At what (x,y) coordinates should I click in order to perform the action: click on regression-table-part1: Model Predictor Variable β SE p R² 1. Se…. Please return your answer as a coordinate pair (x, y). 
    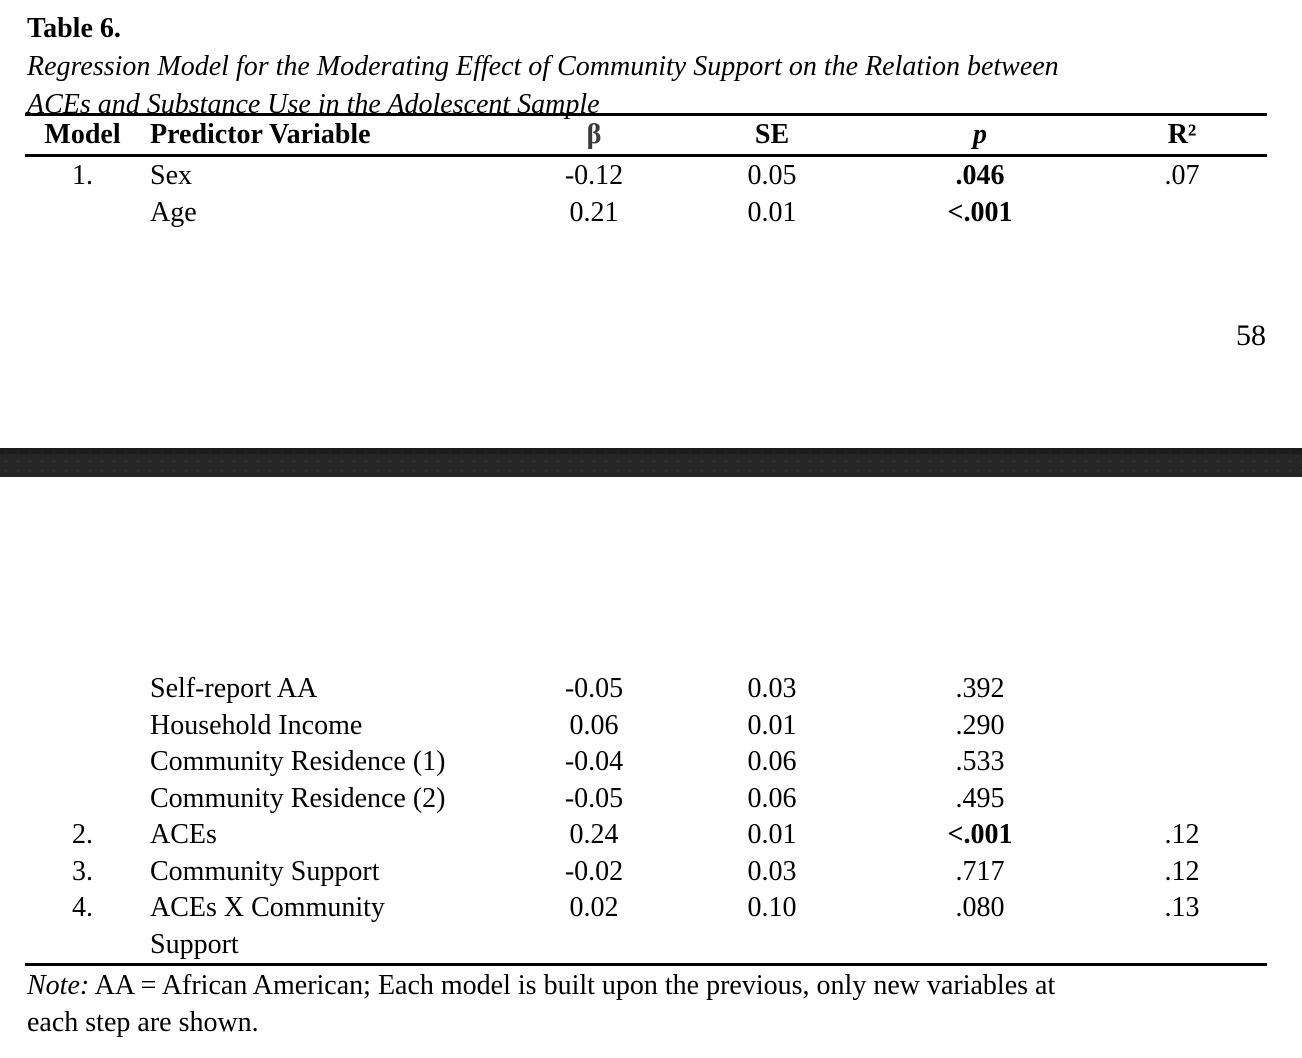
    Looking at the image, I should click on (646, 172).